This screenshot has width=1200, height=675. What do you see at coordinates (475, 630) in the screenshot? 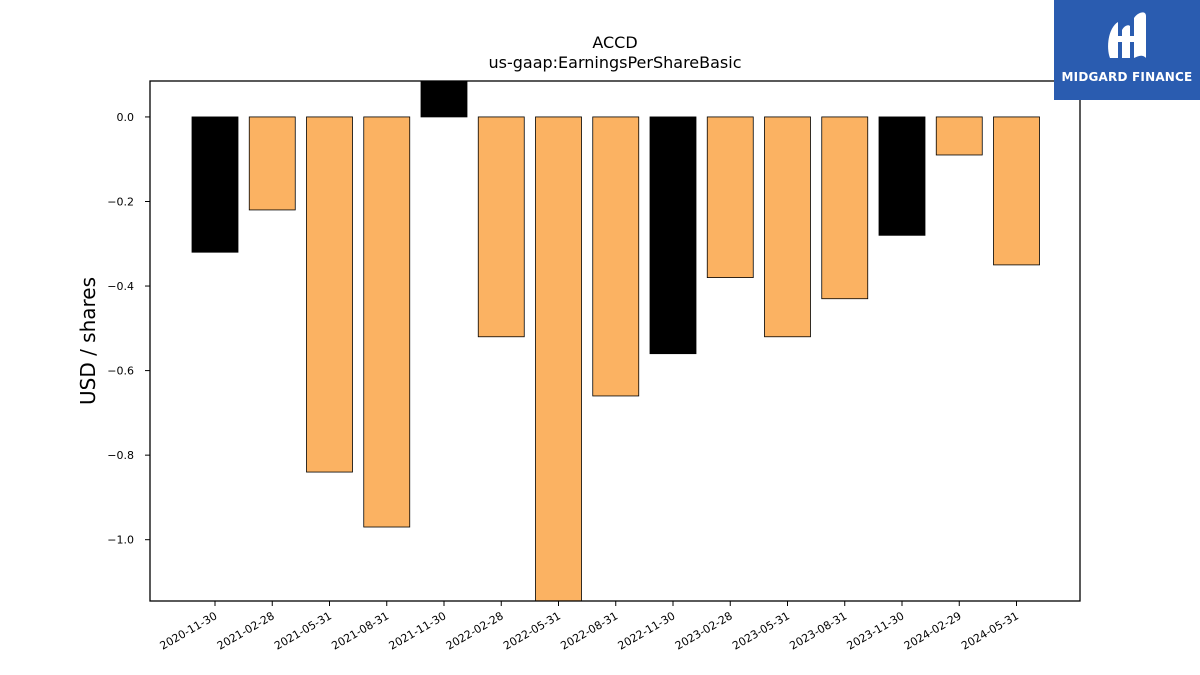
I see `x-tick-label: 2022-02-28` at bounding box center [475, 630].